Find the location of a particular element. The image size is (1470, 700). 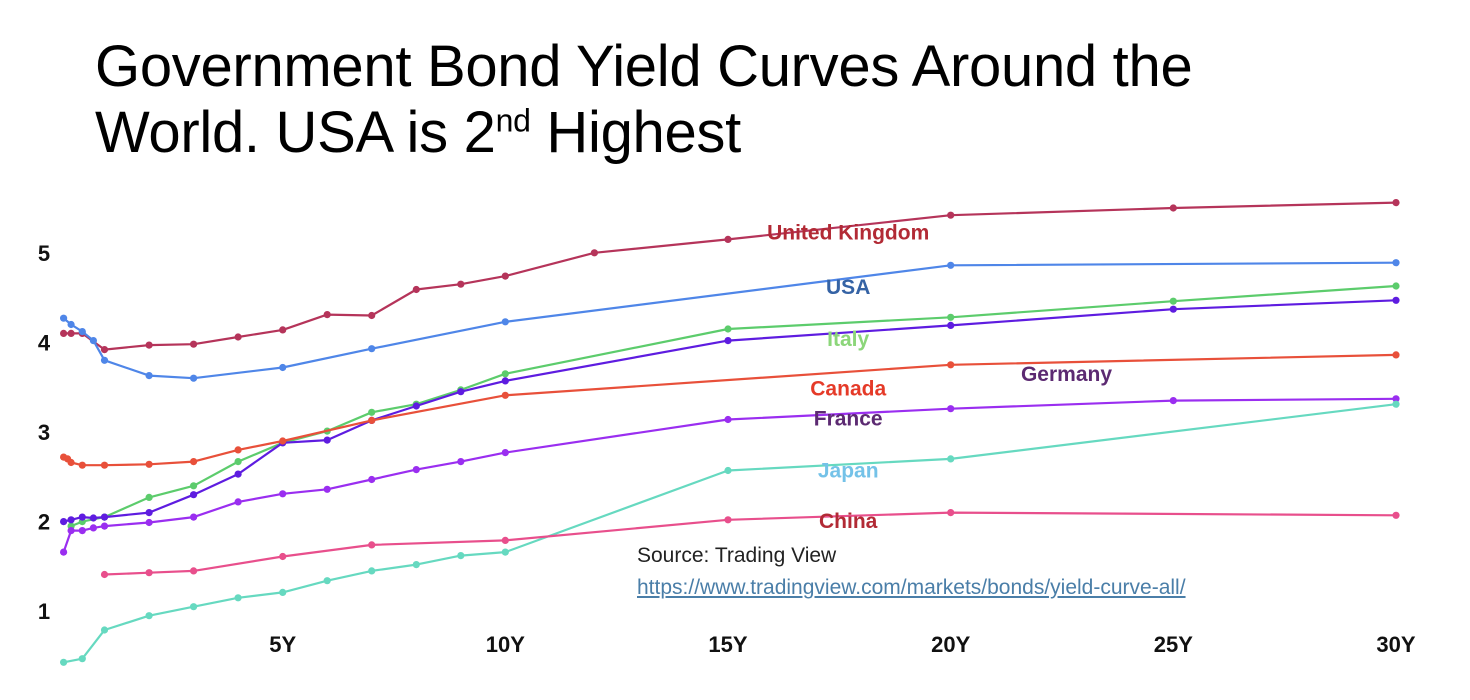

title-superscript: nd is located at coordinates (513, 120).